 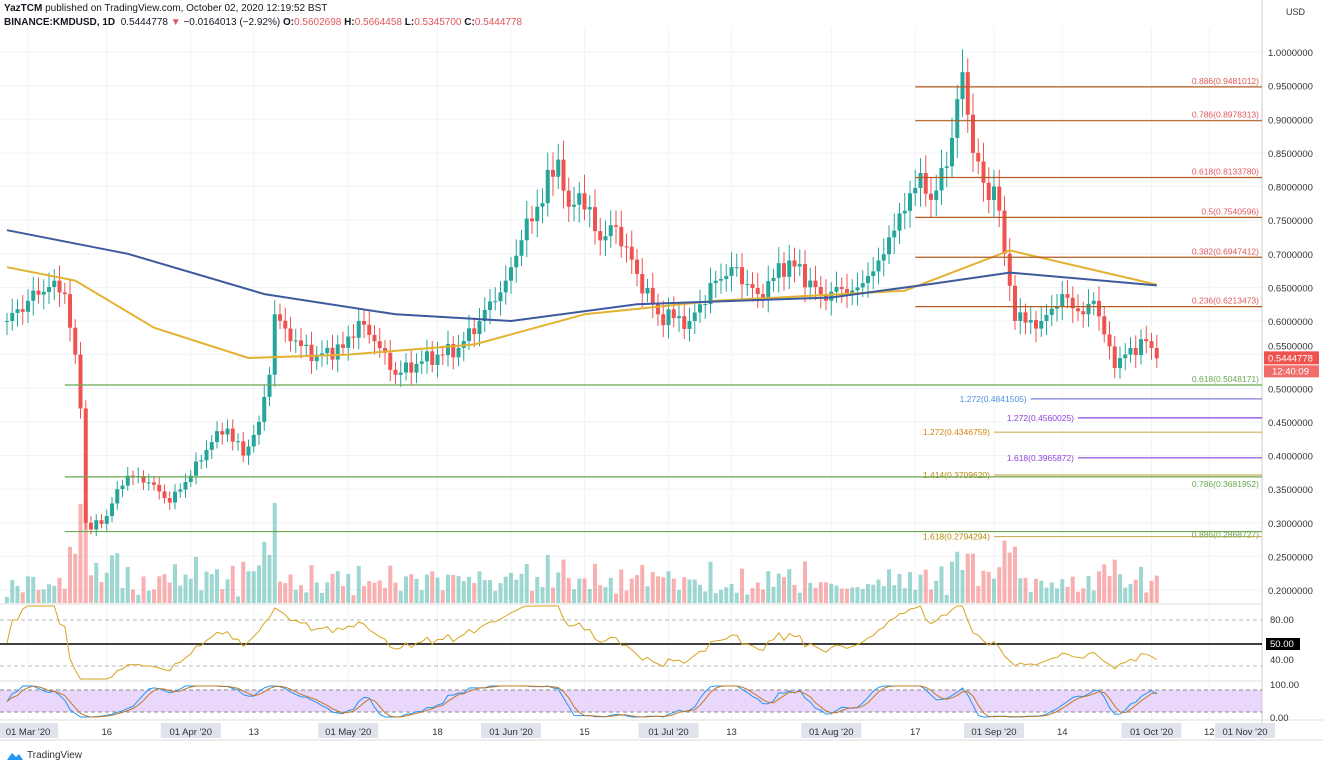 I want to click on x-tick-label: 13, so click(x=253, y=732).